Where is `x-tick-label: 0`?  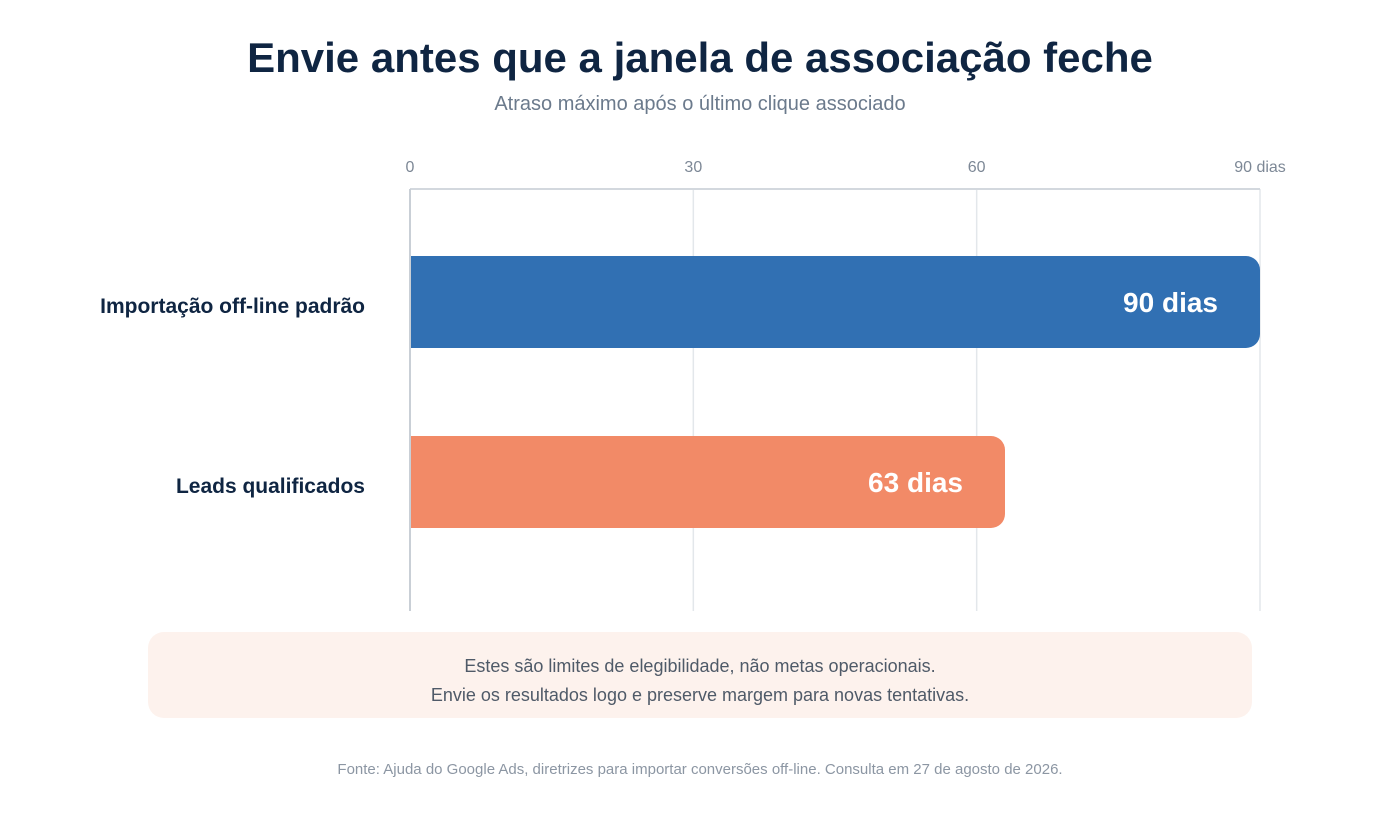
x-tick-label: 0 is located at coordinates (410, 167).